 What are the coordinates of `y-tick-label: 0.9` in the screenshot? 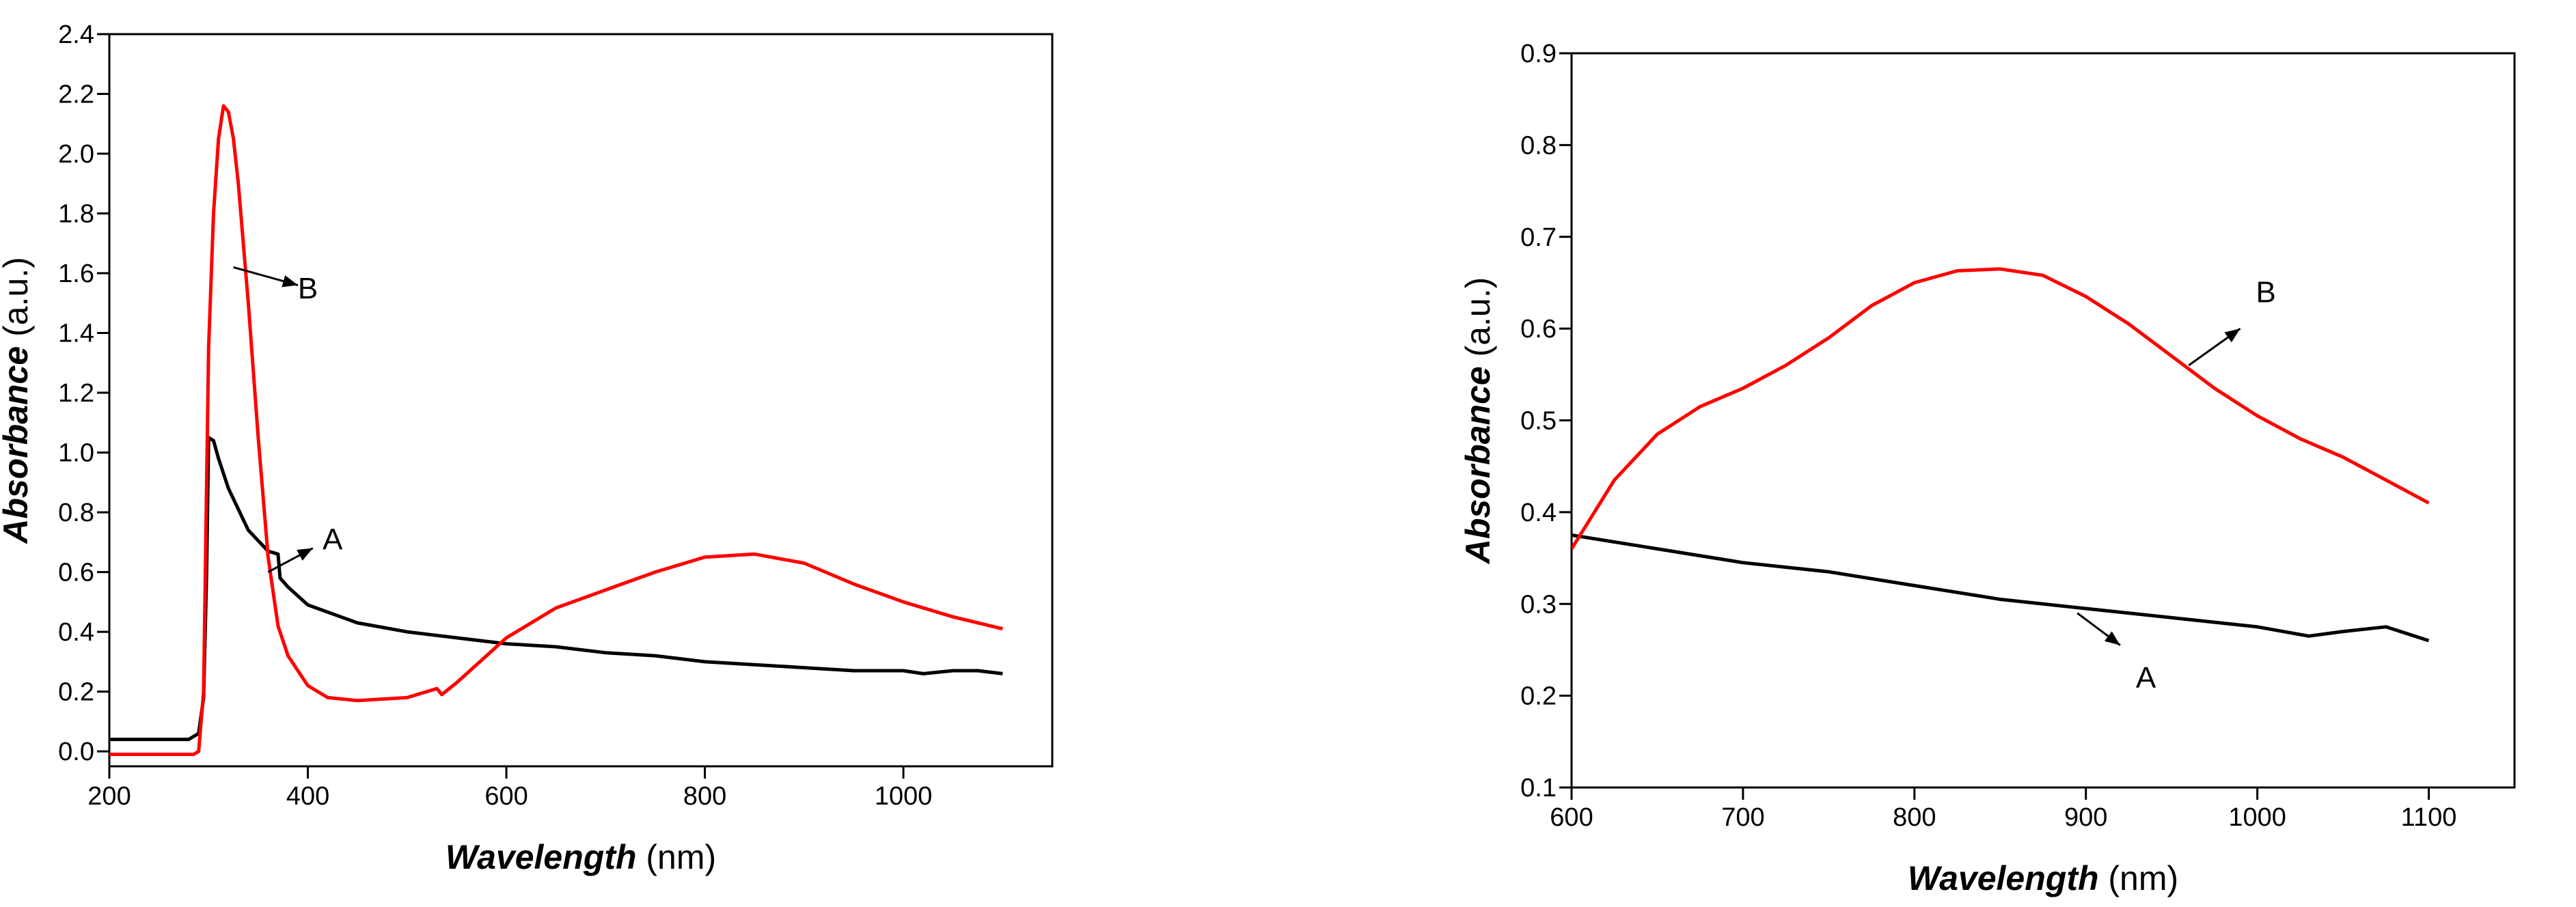 It's located at (1539, 54).